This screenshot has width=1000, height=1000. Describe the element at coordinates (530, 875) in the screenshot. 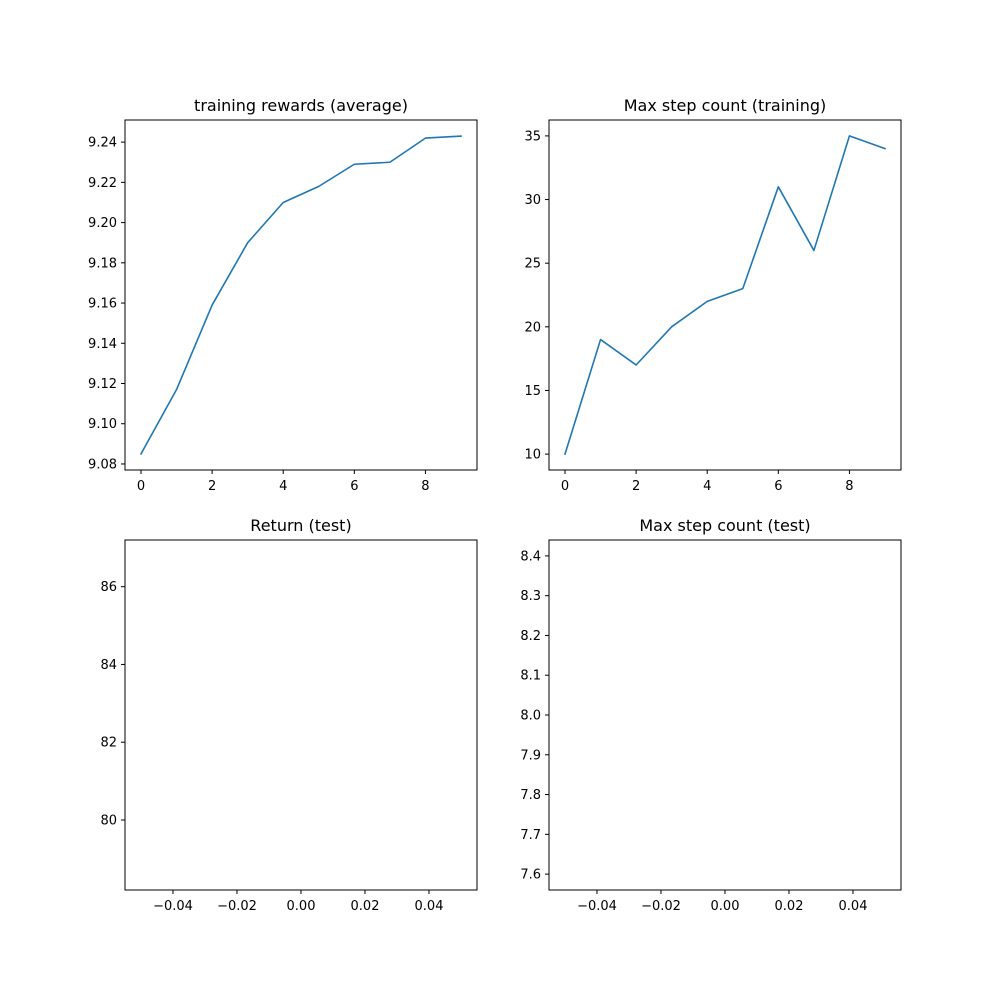

I see `panel-4-y-tick-label: 7.6` at that location.